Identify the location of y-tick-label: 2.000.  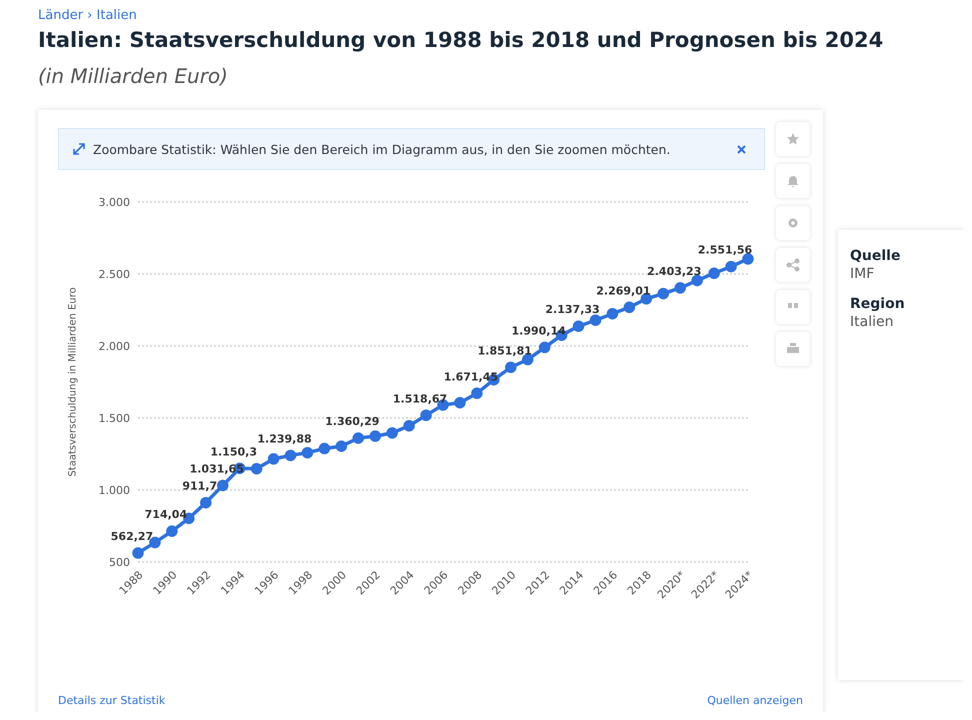
(114, 346).